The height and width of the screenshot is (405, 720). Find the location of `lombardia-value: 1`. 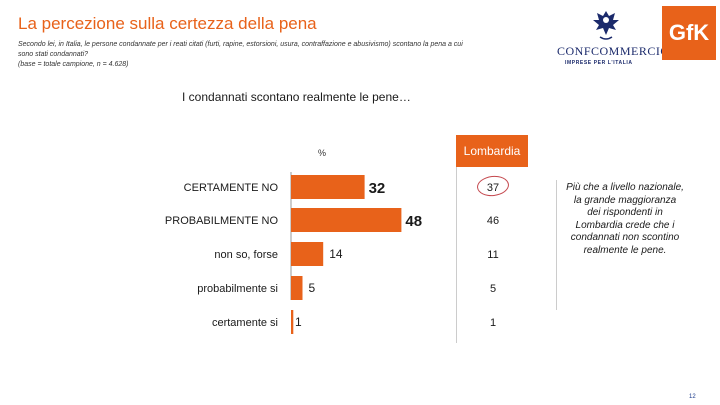

lombardia-value: 1 is located at coordinates (493, 323).